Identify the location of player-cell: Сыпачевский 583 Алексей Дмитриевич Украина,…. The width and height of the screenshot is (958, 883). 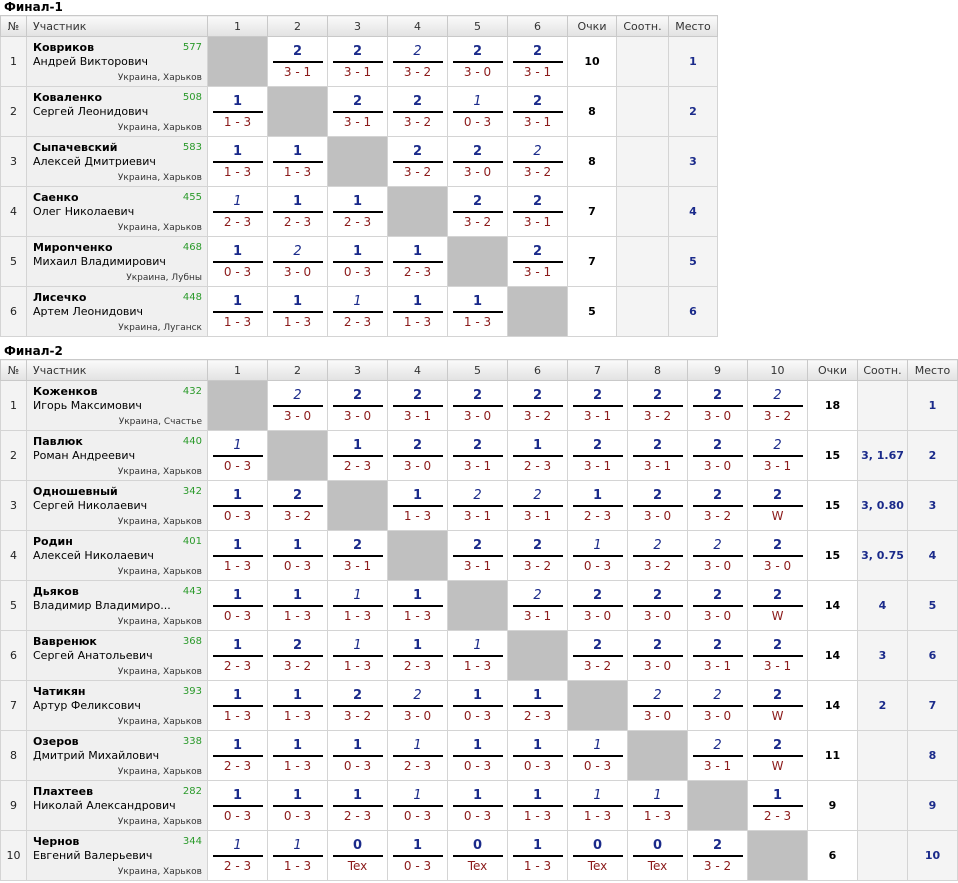
(117, 161).